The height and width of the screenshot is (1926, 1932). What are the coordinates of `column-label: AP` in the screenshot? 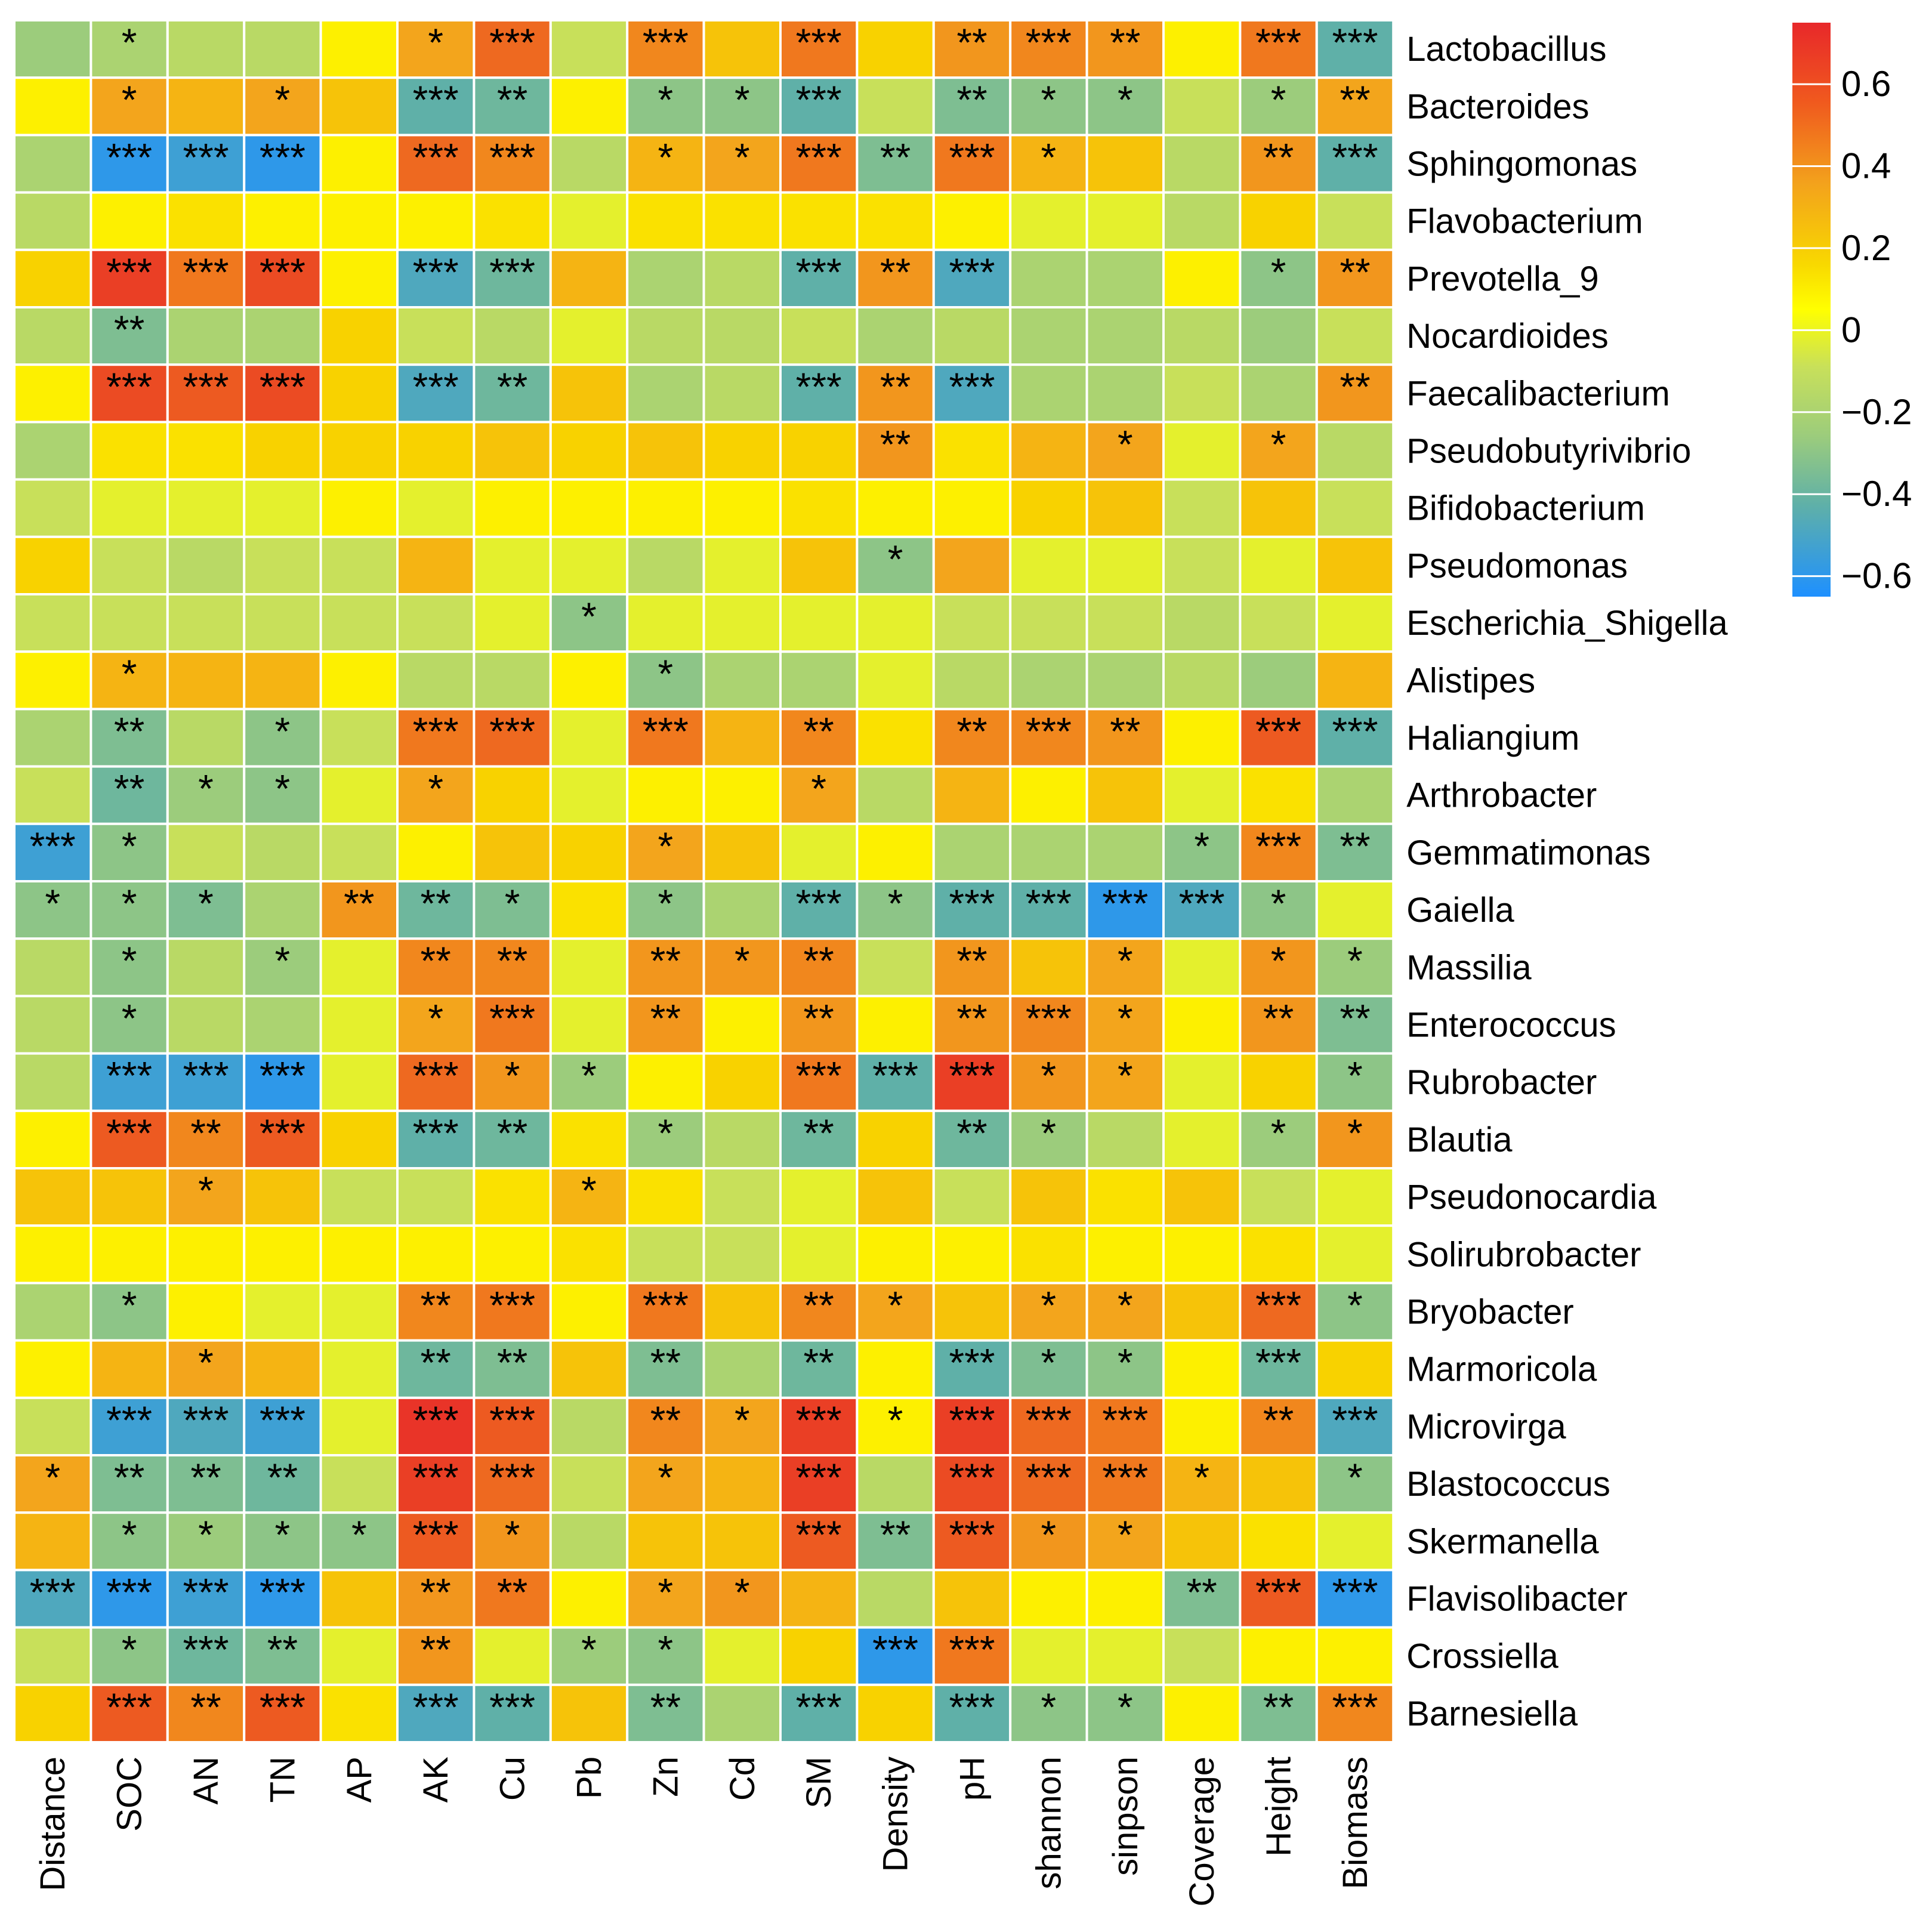 It's located at (359, 1779).